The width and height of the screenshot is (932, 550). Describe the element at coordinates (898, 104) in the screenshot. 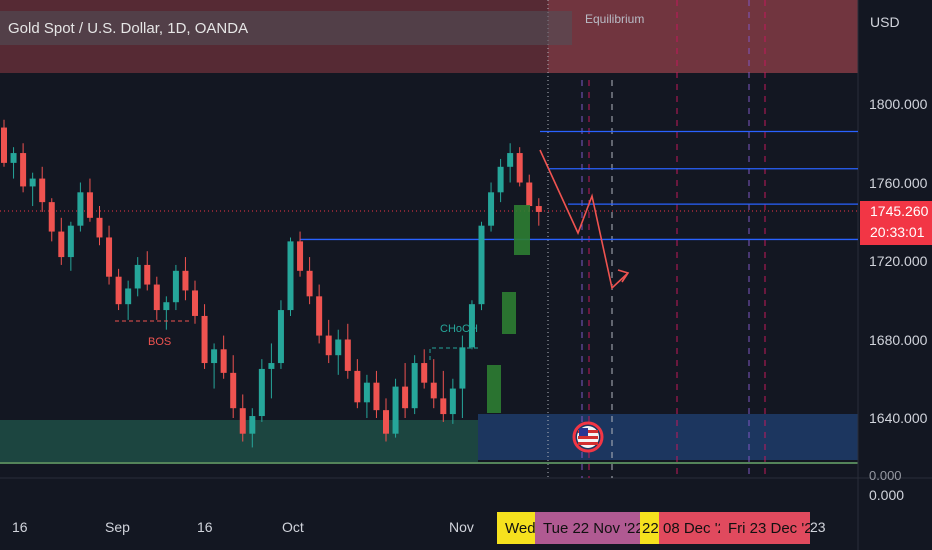

I see `price-label-1800: 1800.000` at that location.